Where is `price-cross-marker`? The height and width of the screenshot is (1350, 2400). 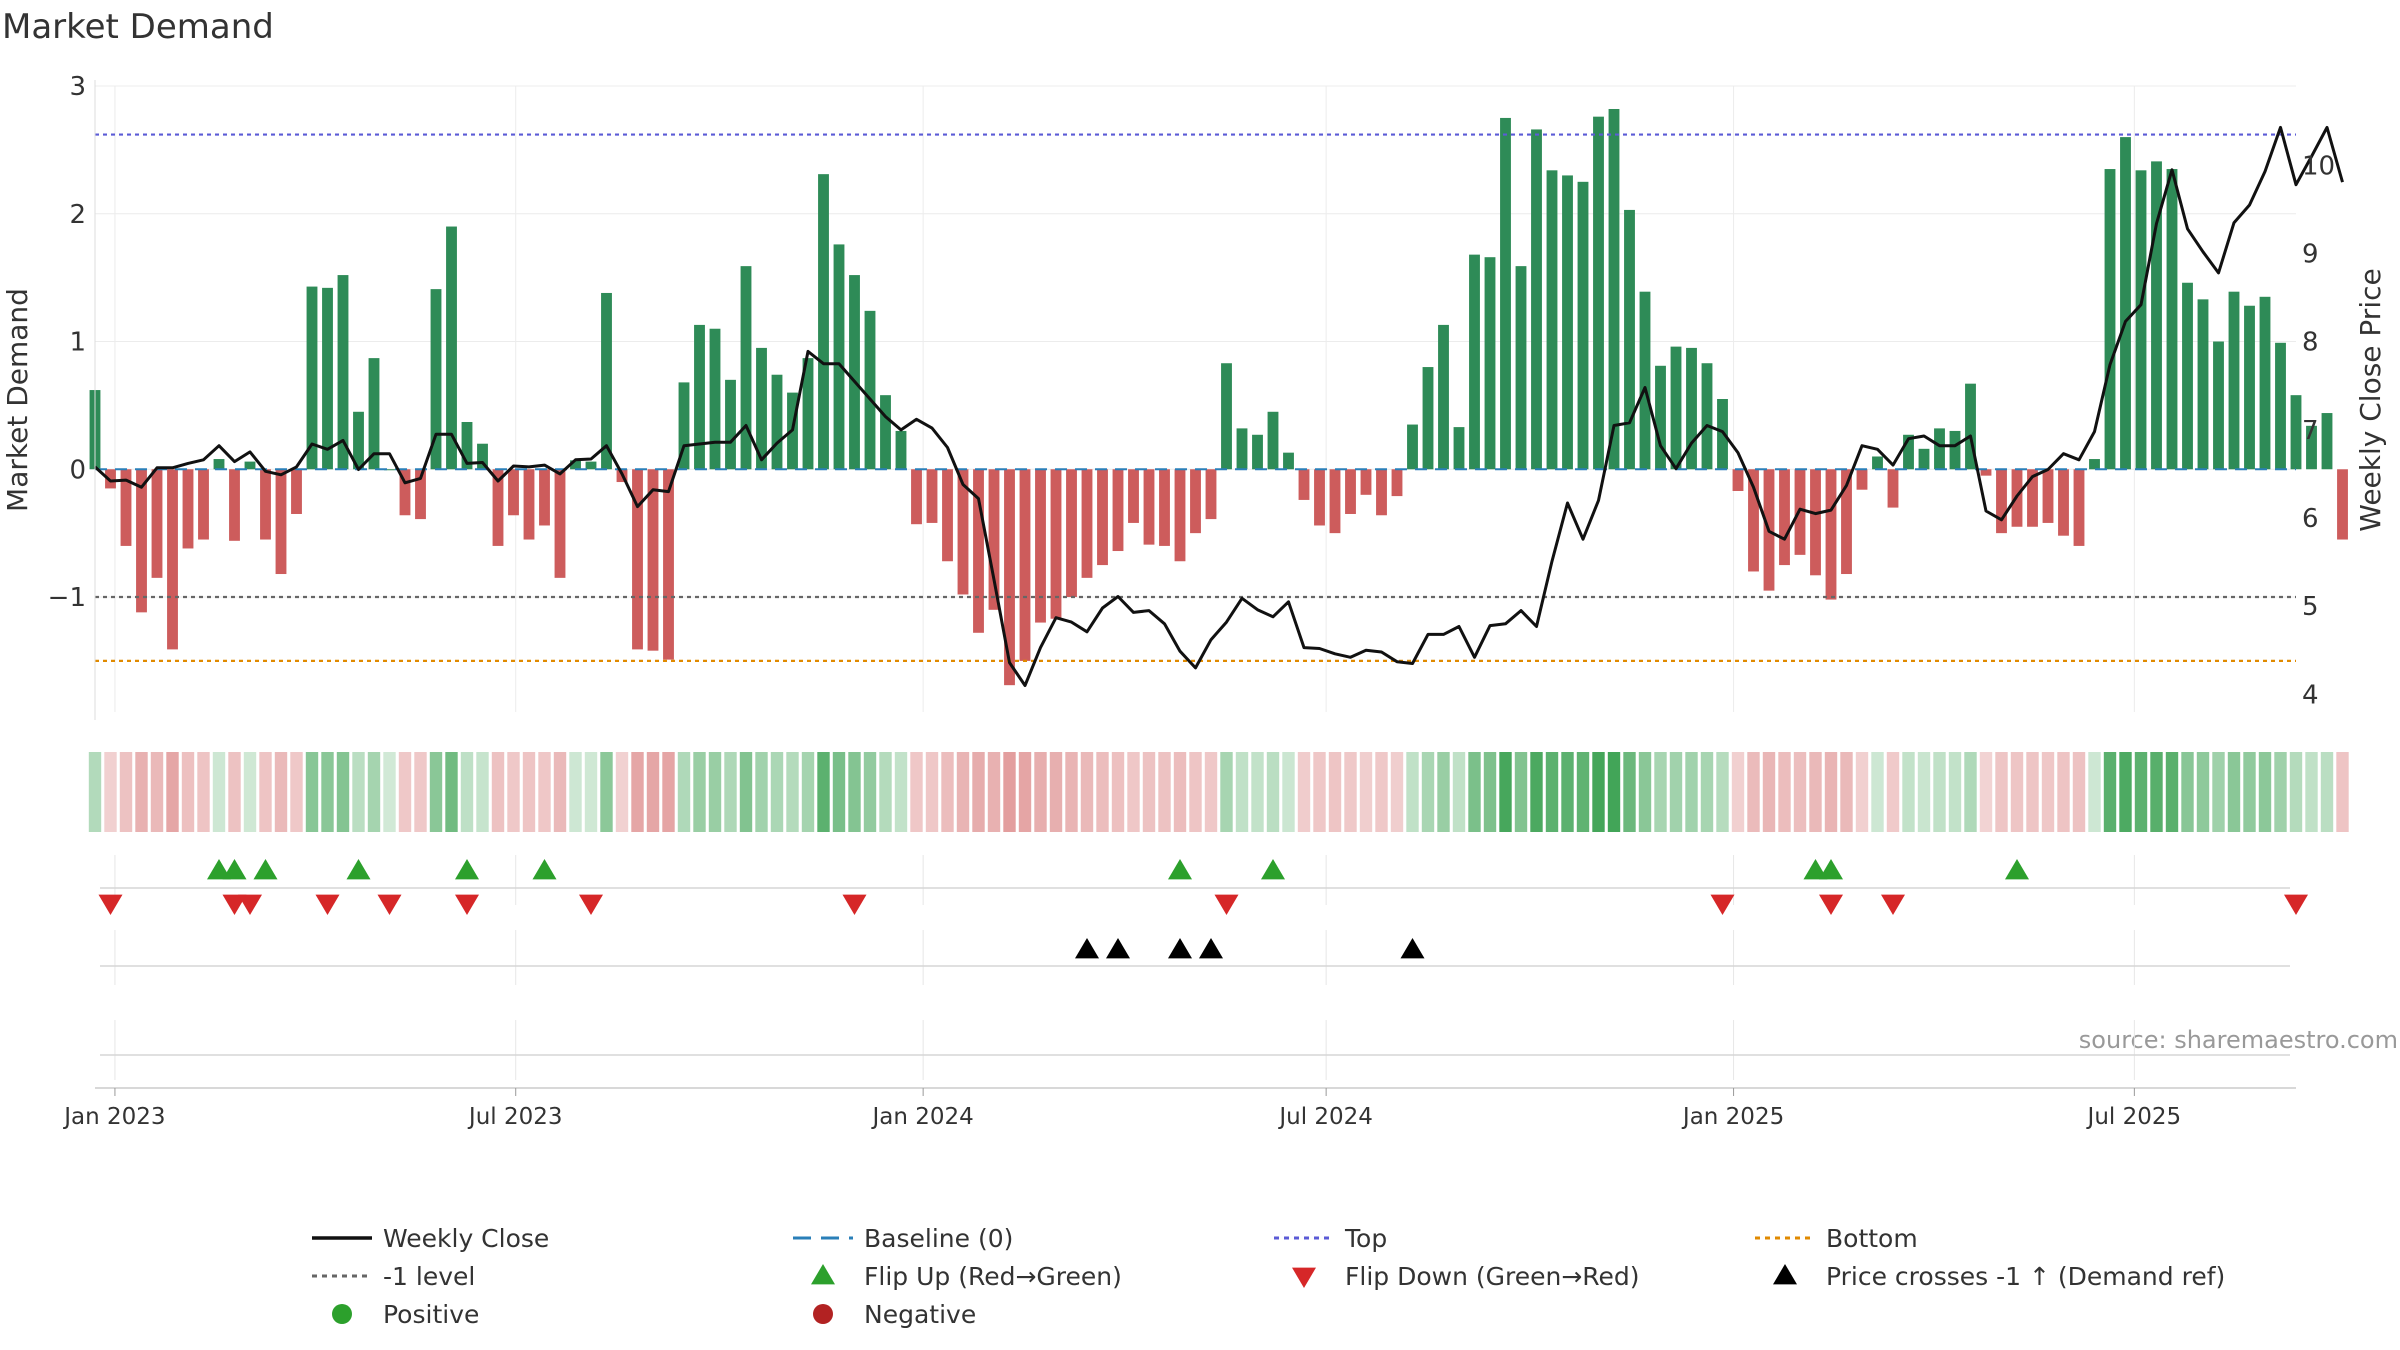
price-cross-marker is located at coordinates (1211, 948).